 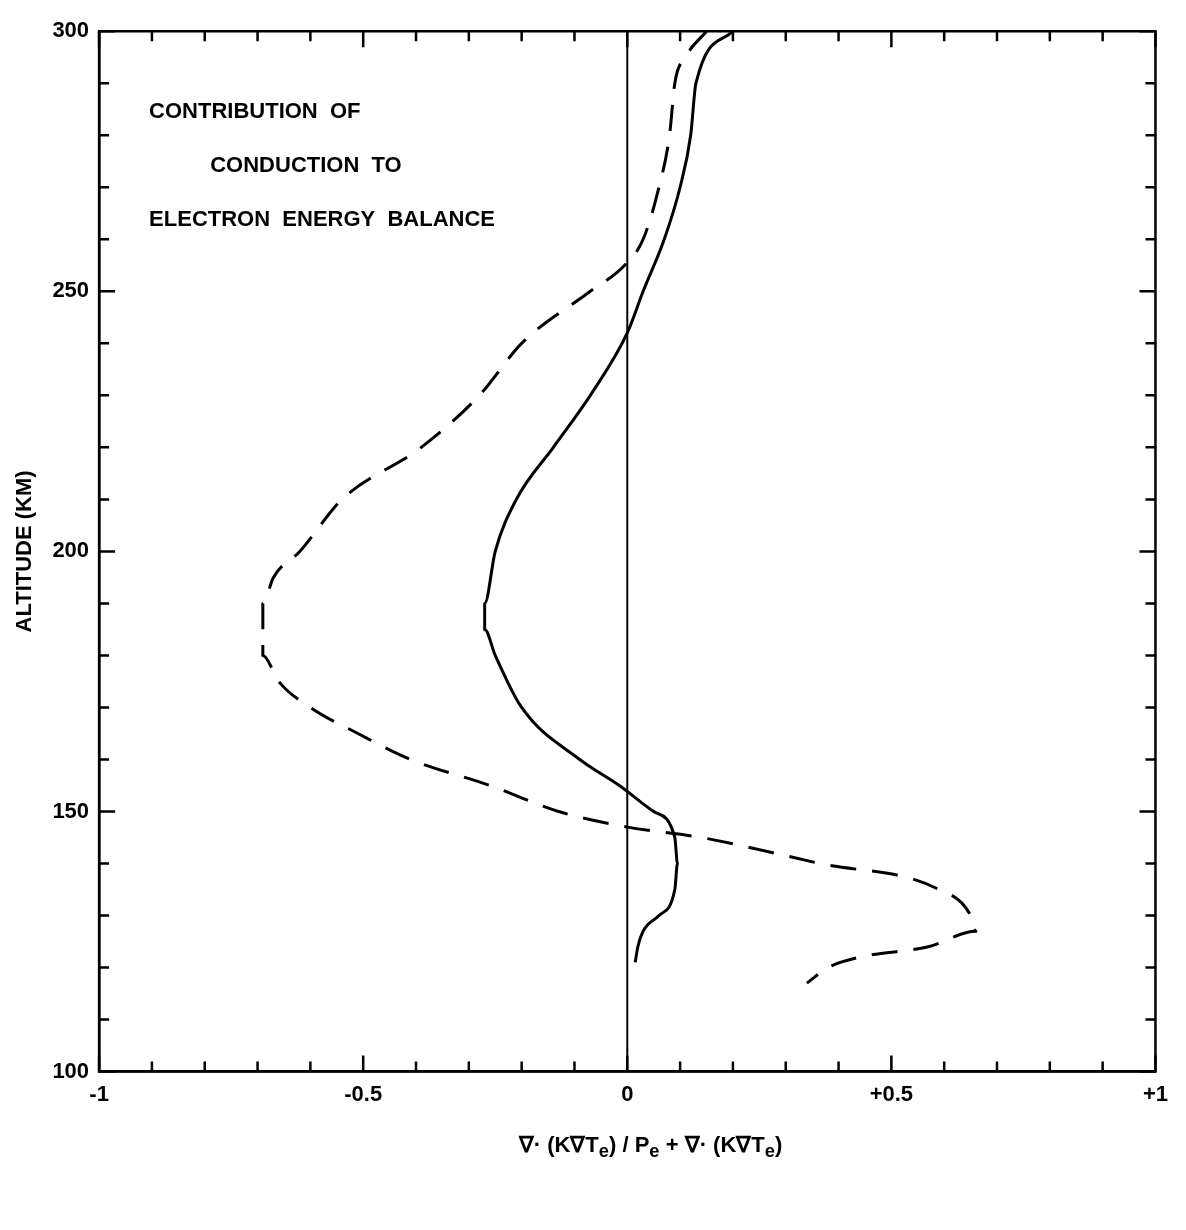 What do you see at coordinates (322, 165) in the screenshot?
I see `chart-title: CONTRIBUTION OF CONDUCTION TO ELECTRON ENERGY BALANCE` at bounding box center [322, 165].